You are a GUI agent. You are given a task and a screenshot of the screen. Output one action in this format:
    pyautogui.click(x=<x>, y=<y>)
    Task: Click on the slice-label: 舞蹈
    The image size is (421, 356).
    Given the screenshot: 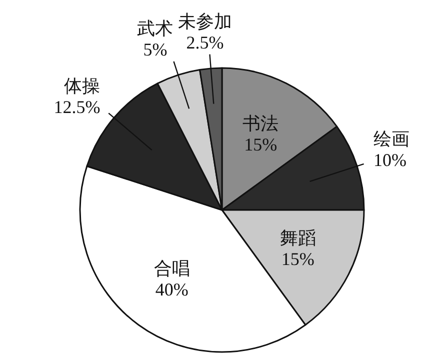 What is the action you would take?
    pyautogui.click(x=298, y=238)
    